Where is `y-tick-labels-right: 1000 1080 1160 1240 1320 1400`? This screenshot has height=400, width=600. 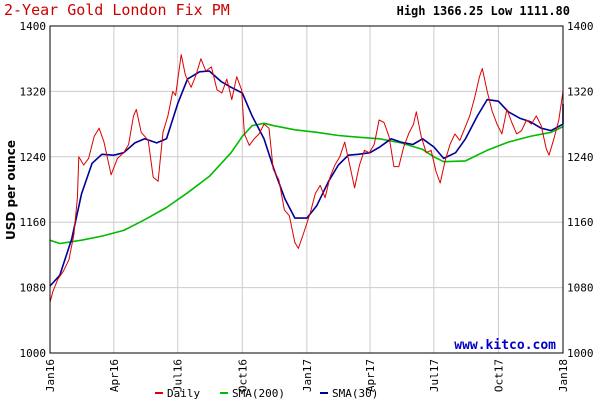
y-tick-labels-right: 1000 1080 1160 1240 1320 1400 is located at coordinates (580, 190).